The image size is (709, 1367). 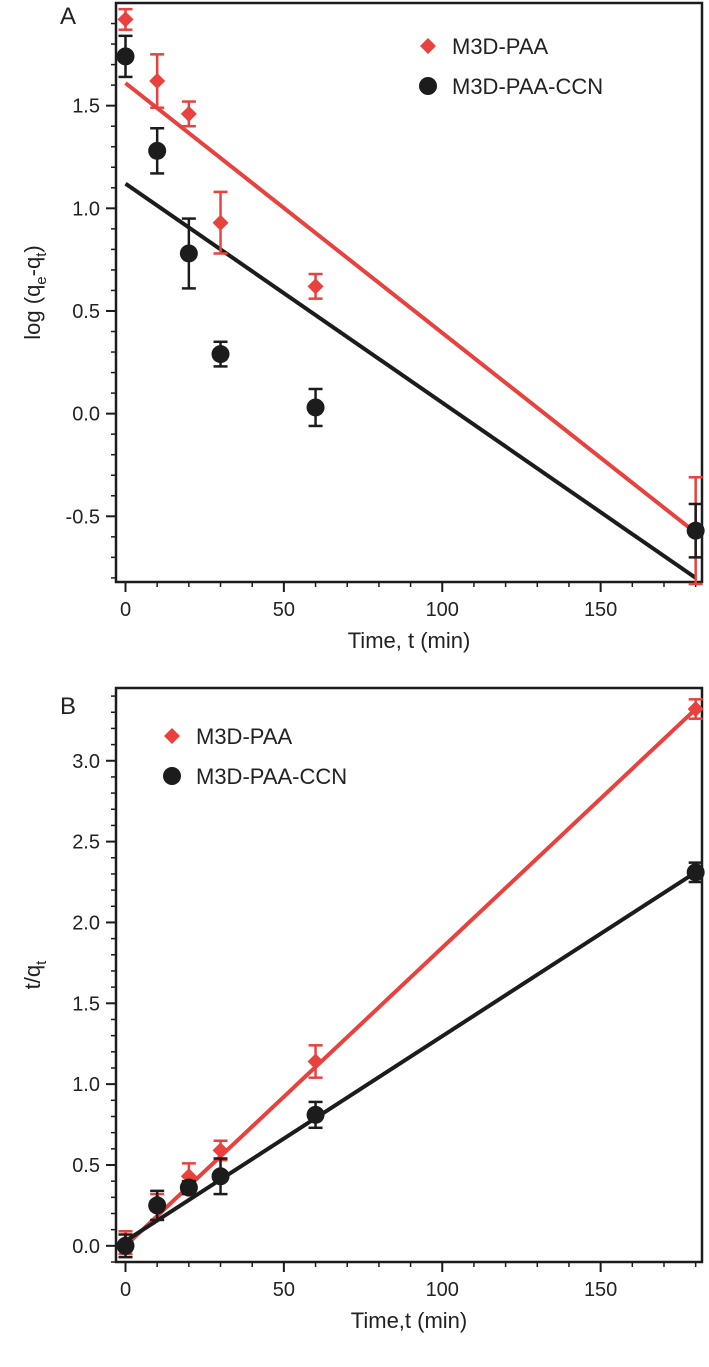 I want to click on y-axis-title-part: -q, so click(x=32, y=267).